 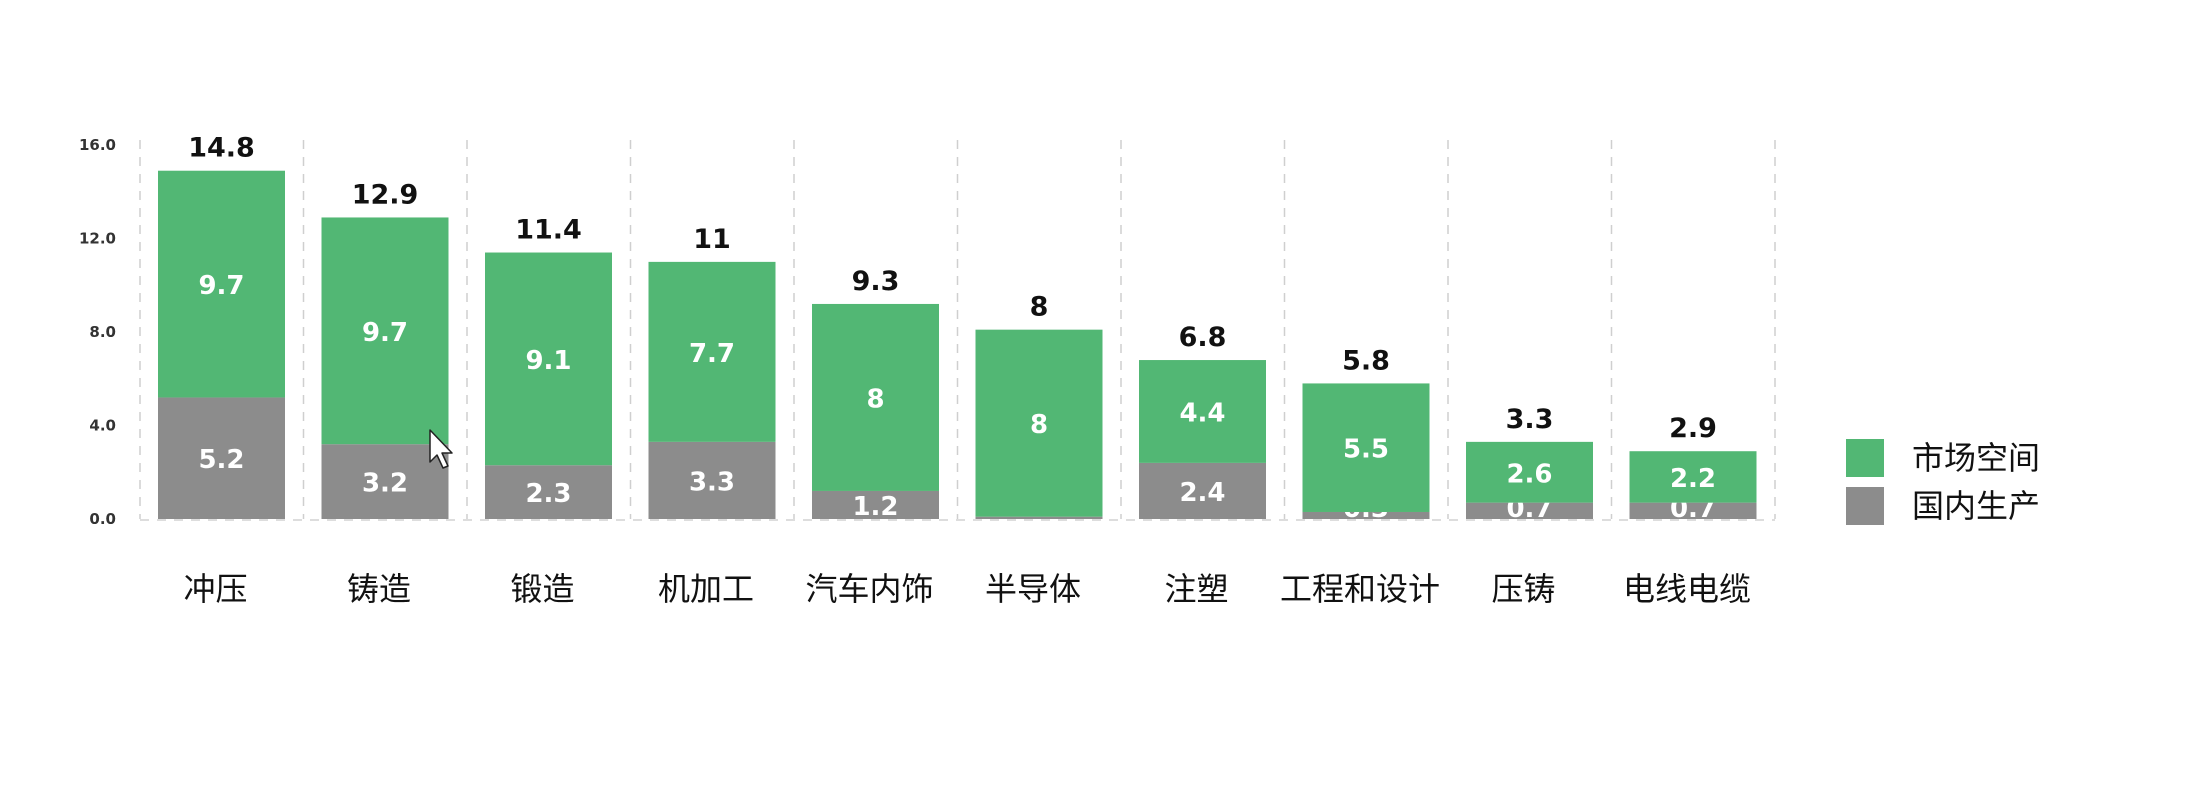 I want to click on bar-value-label: 5.2, so click(x=221, y=460).